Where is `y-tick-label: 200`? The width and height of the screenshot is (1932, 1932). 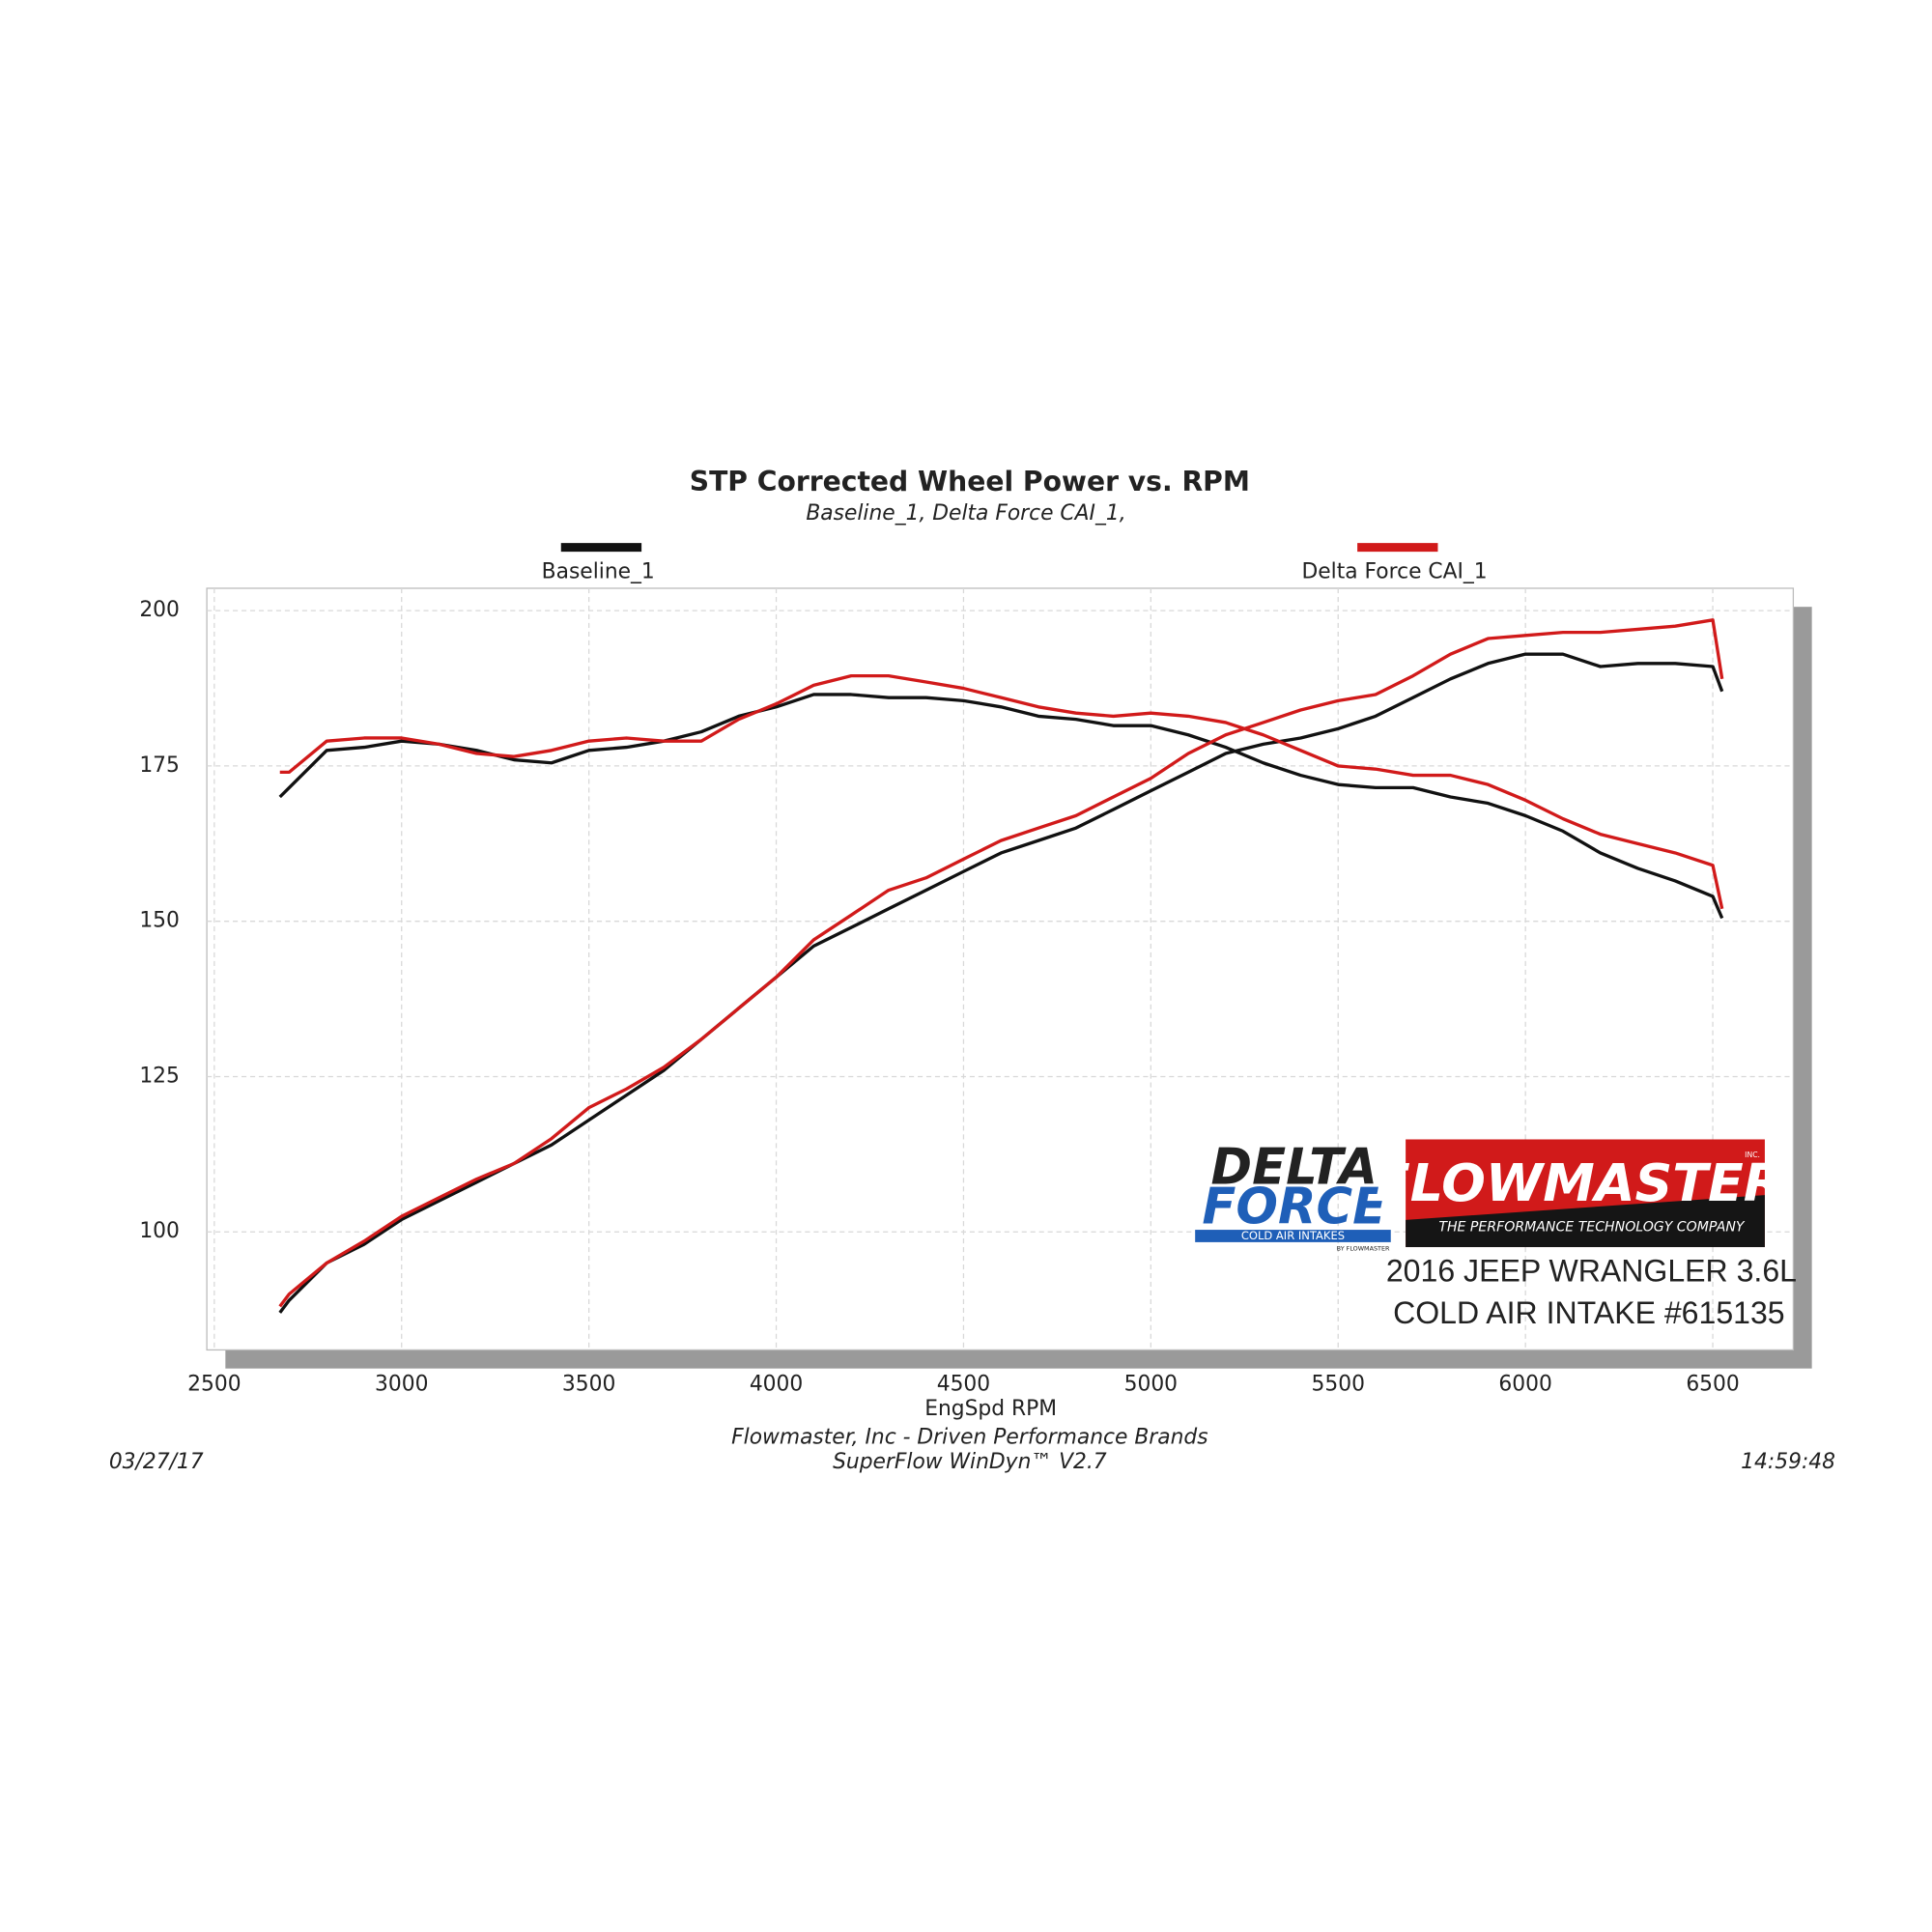
y-tick-label: 200 is located at coordinates (159, 610).